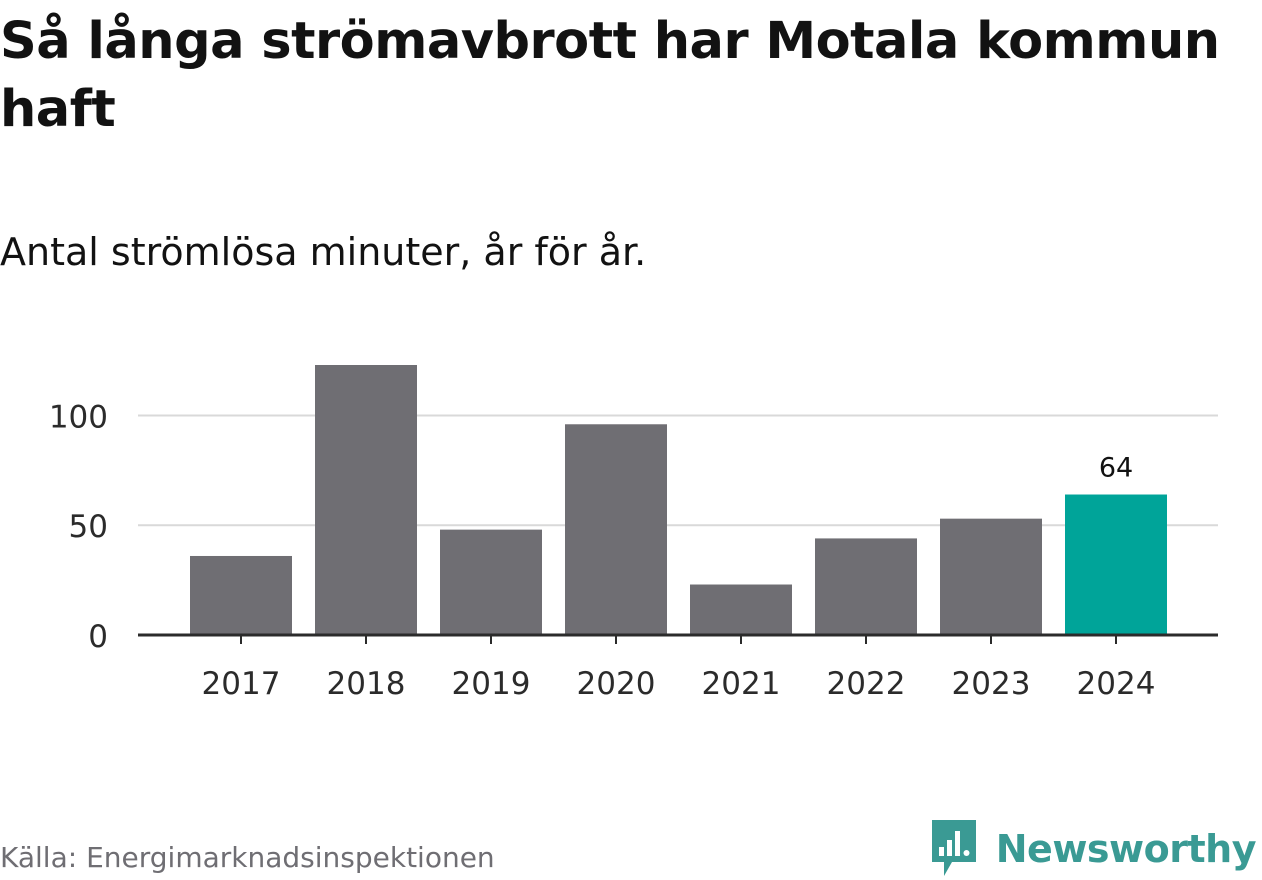 The image size is (1262, 880). What do you see at coordinates (491, 582) in the screenshot?
I see `bar-2019` at bounding box center [491, 582].